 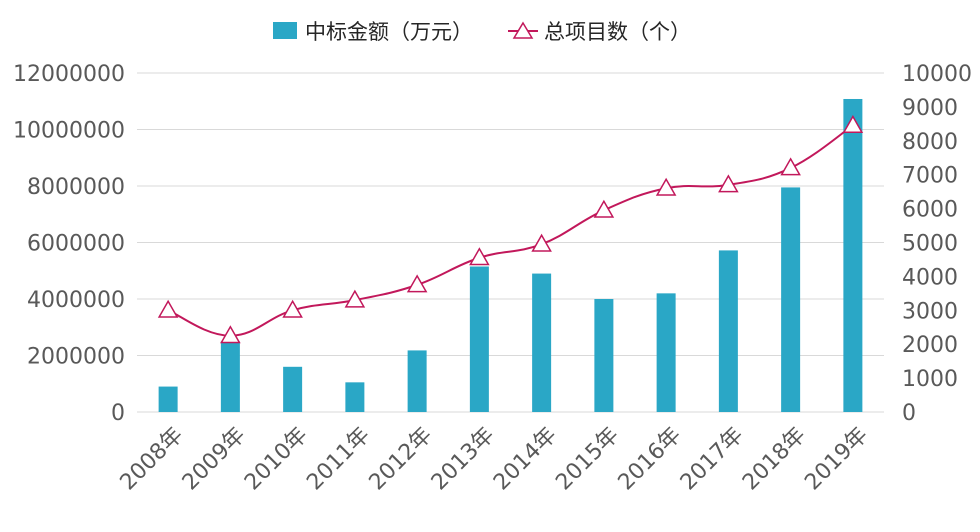 What do you see at coordinates (338, 459) in the screenshot?
I see `x-tick-label: 2011年` at bounding box center [338, 459].